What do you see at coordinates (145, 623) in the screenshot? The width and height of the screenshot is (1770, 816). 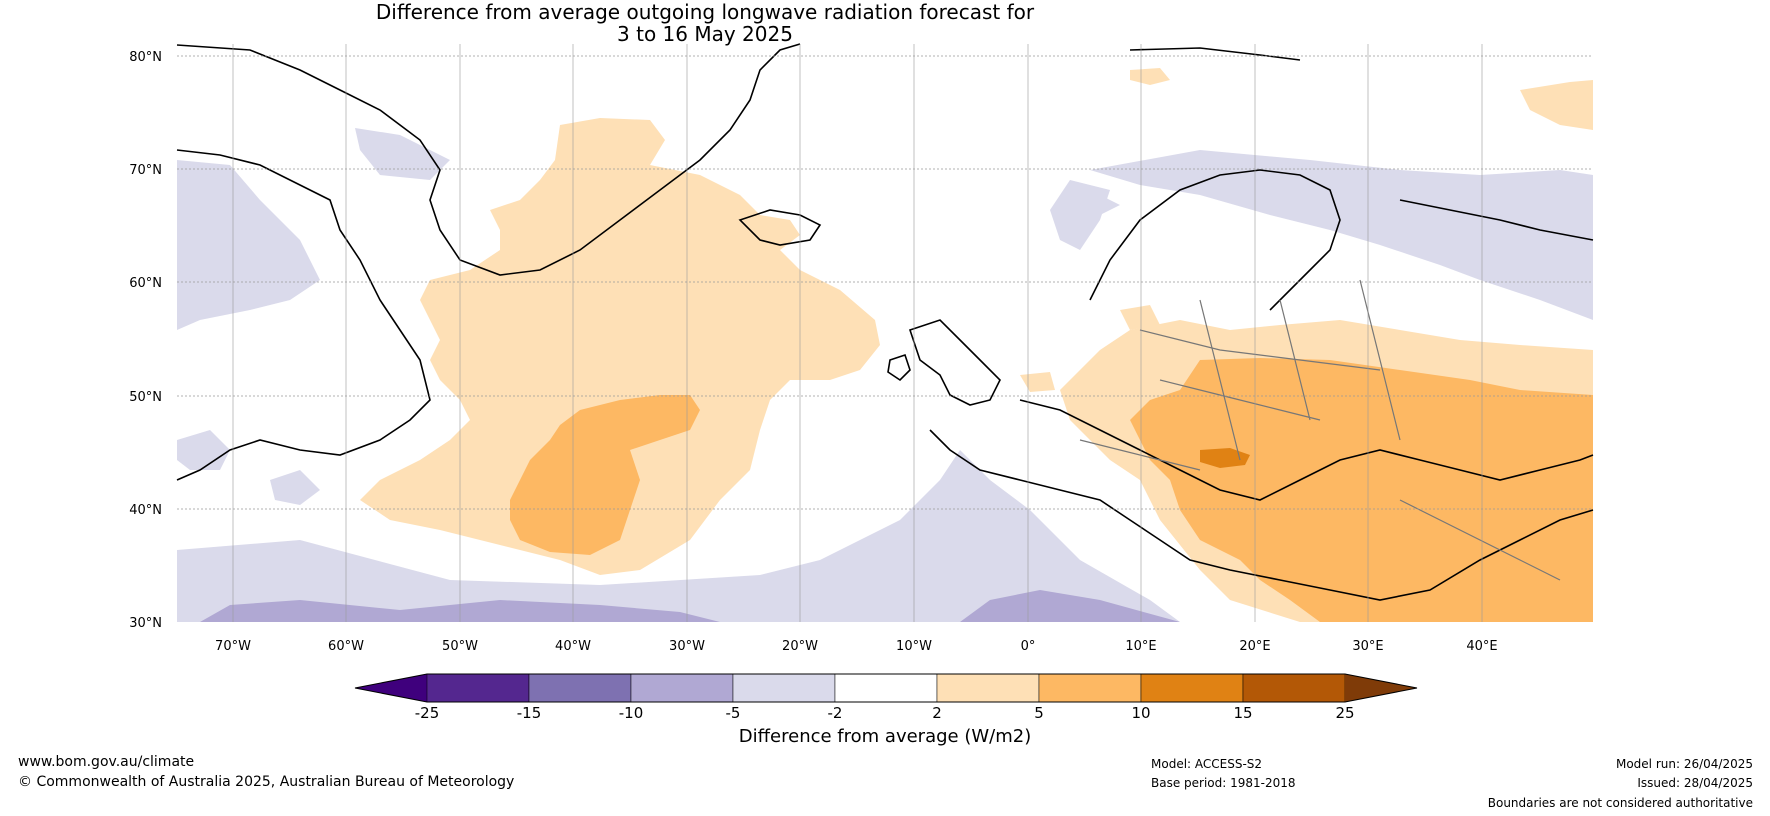 I see `lat-label: 30°N` at bounding box center [145, 623].